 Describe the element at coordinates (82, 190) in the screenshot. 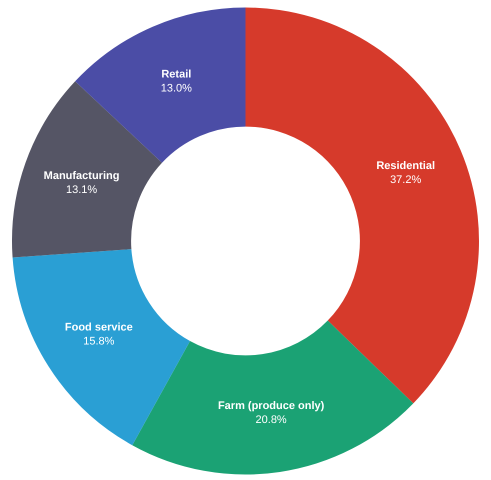

I see `data-label: 13.1%` at that location.